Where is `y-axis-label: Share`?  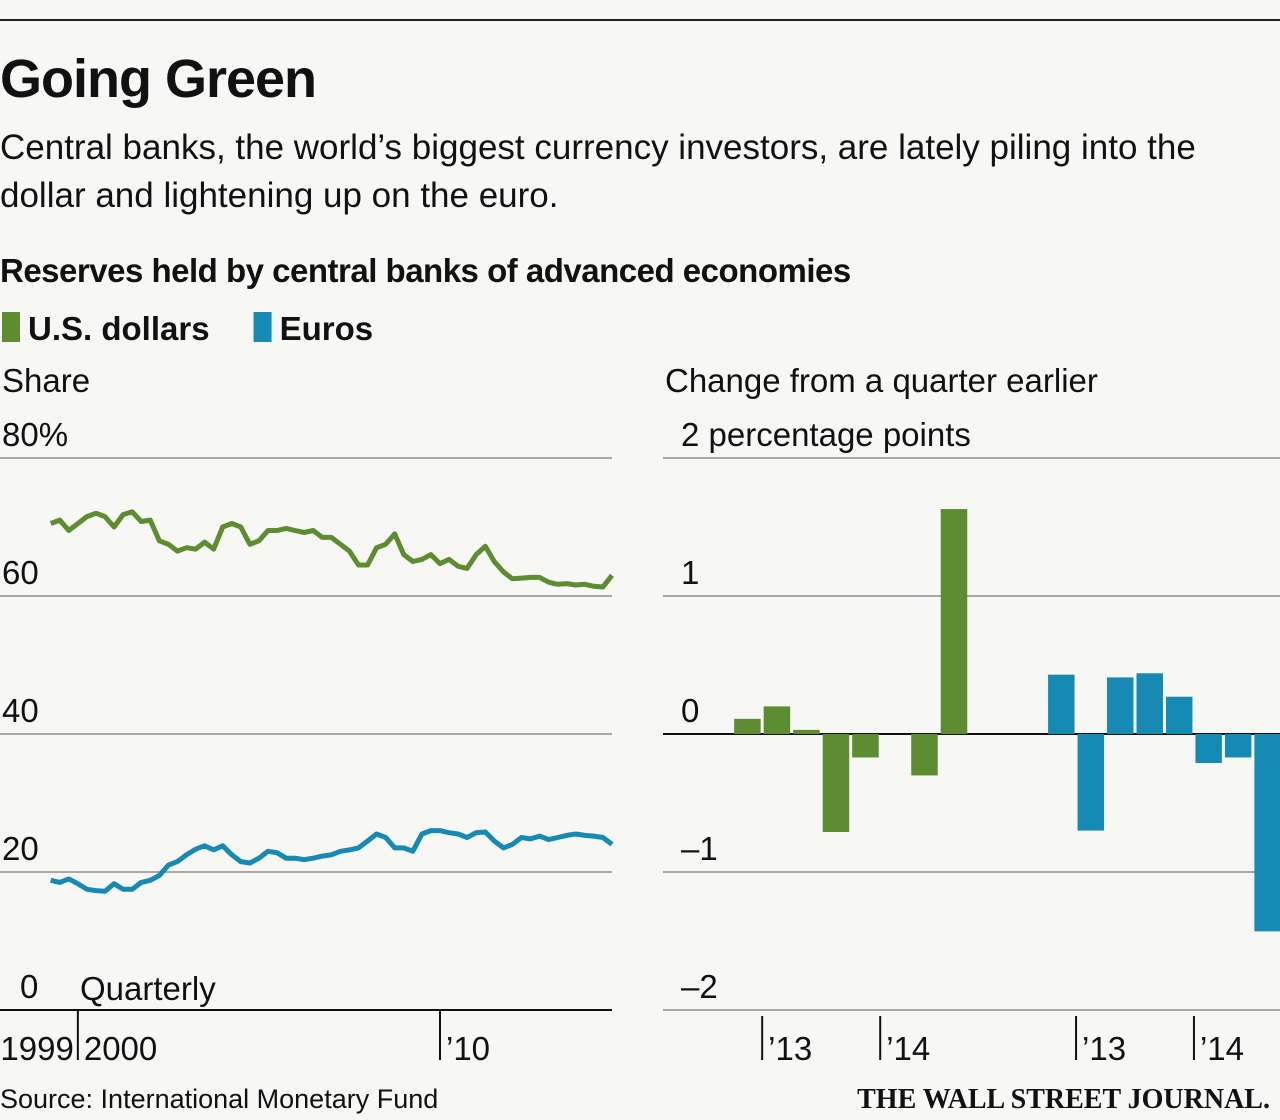
y-axis-label: Share is located at coordinates (46, 380).